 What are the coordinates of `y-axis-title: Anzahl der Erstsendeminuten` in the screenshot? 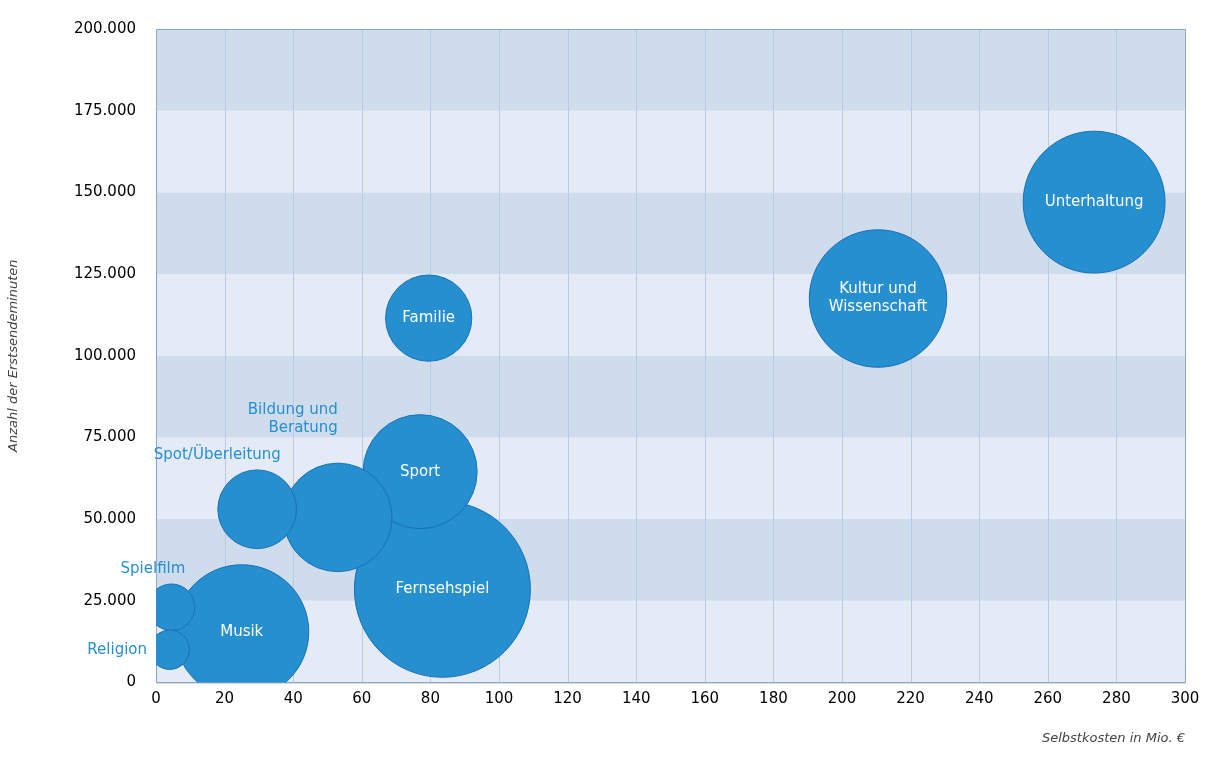 It's located at (13, 356).